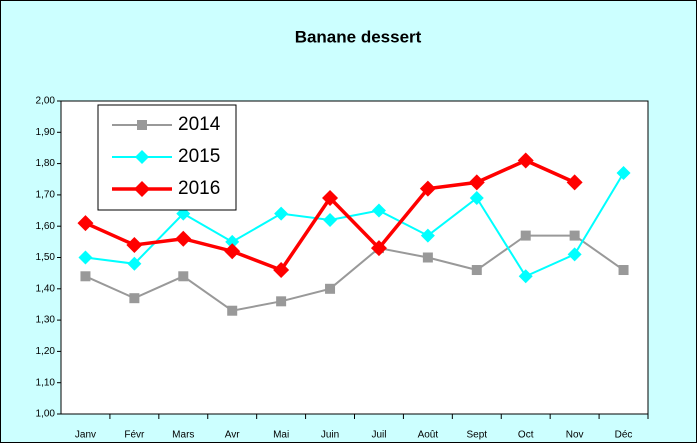 Image resolution: width=697 pixels, height=443 pixels. I want to click on legend-label: 2015, so click(199, 156).